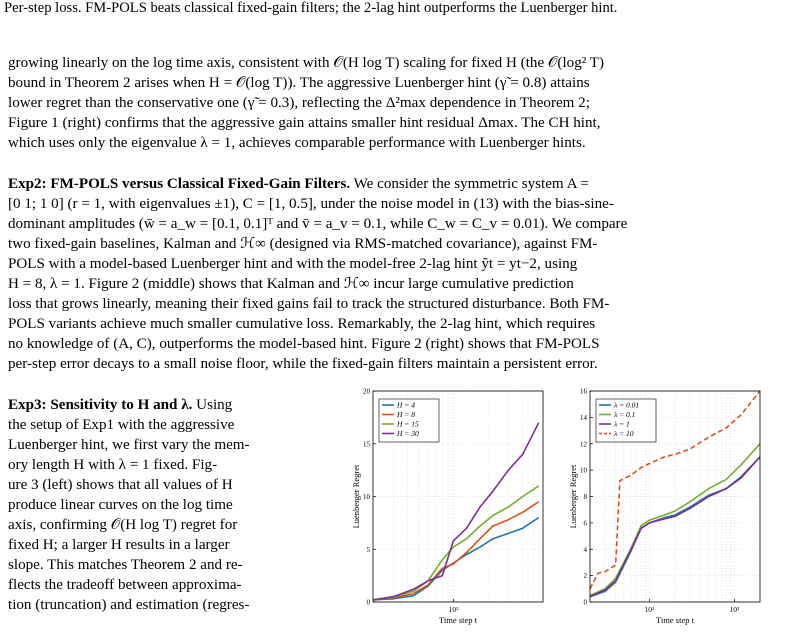 The height and width of the screenshot is (644, 808). I want to click on legend-label: H = 15, so click(407, 424).